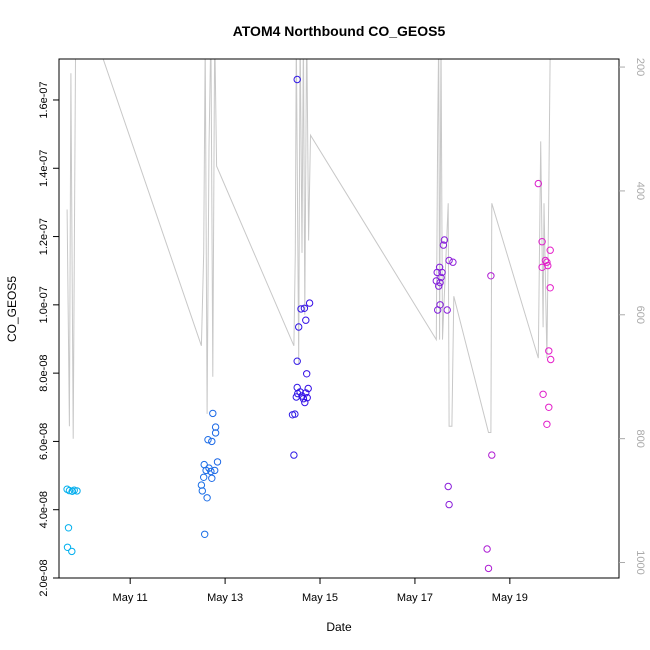  I want to click on right-tick-label: 800, so click(640, 439).